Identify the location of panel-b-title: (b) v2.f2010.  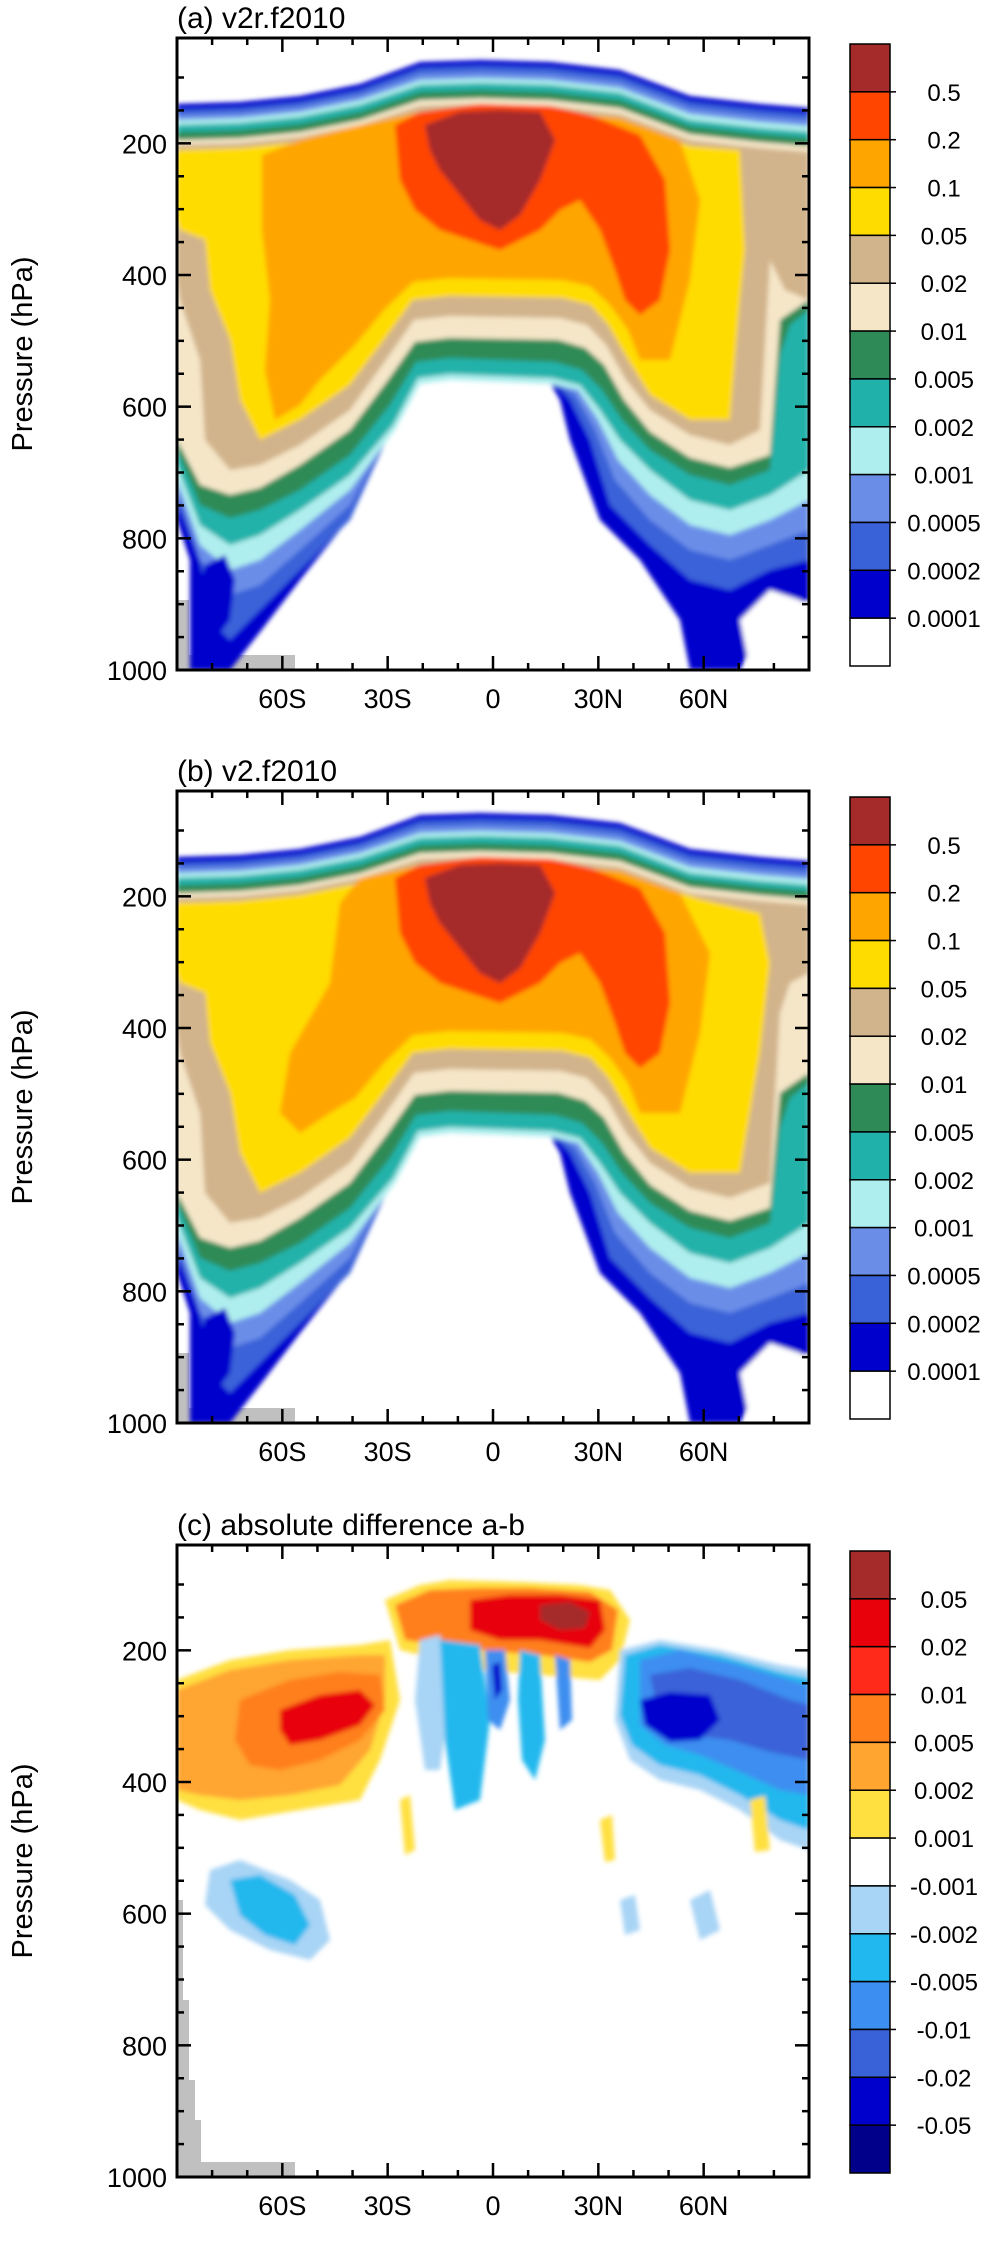
(257, 771).